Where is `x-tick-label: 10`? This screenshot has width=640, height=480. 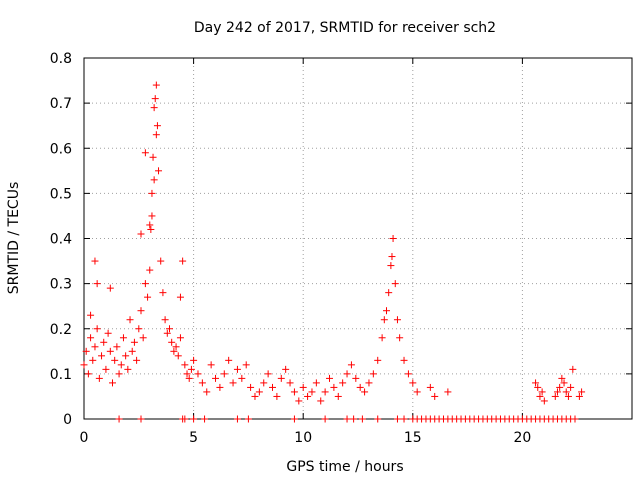
x-tick-label: 10 is located at coordinates (303, 438).